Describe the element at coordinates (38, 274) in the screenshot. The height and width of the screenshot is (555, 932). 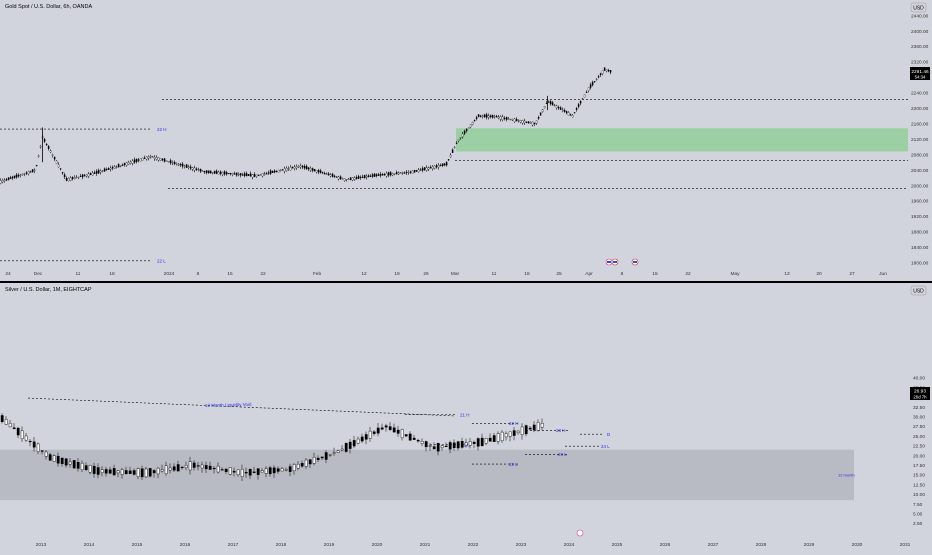
I see `gold-x-tick-label: Dec` at that location.